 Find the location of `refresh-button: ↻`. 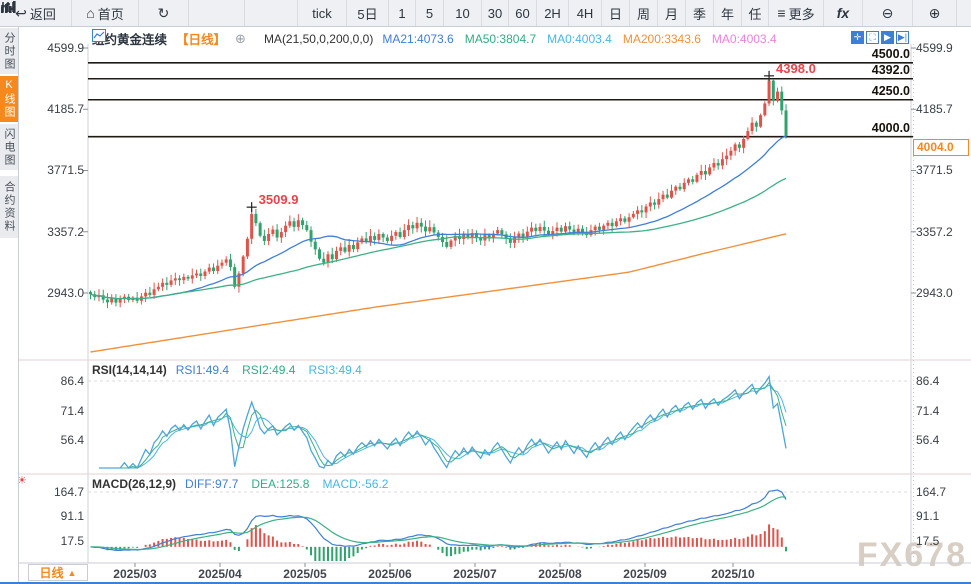

refresh-button: ↻ is located at coordinates (164, 13).